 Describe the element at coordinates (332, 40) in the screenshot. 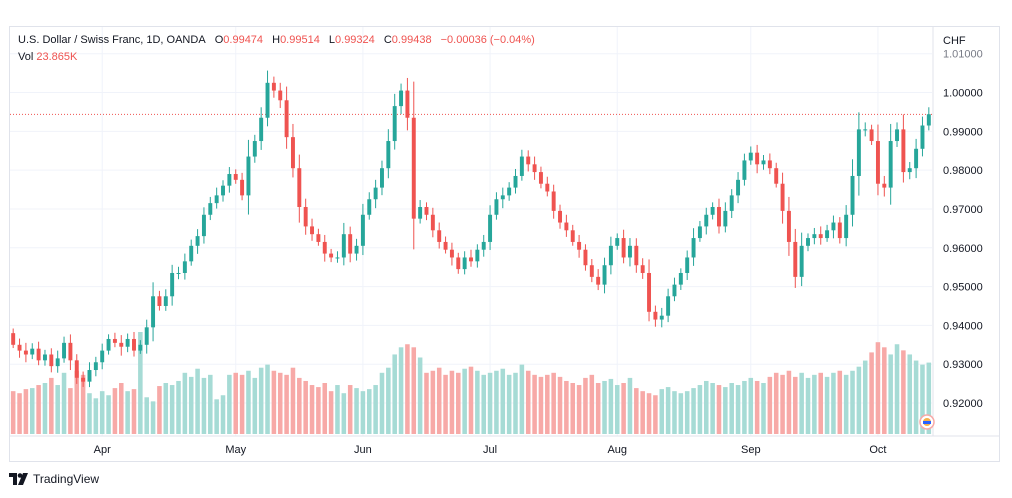

I see `low-label: L` at that location.